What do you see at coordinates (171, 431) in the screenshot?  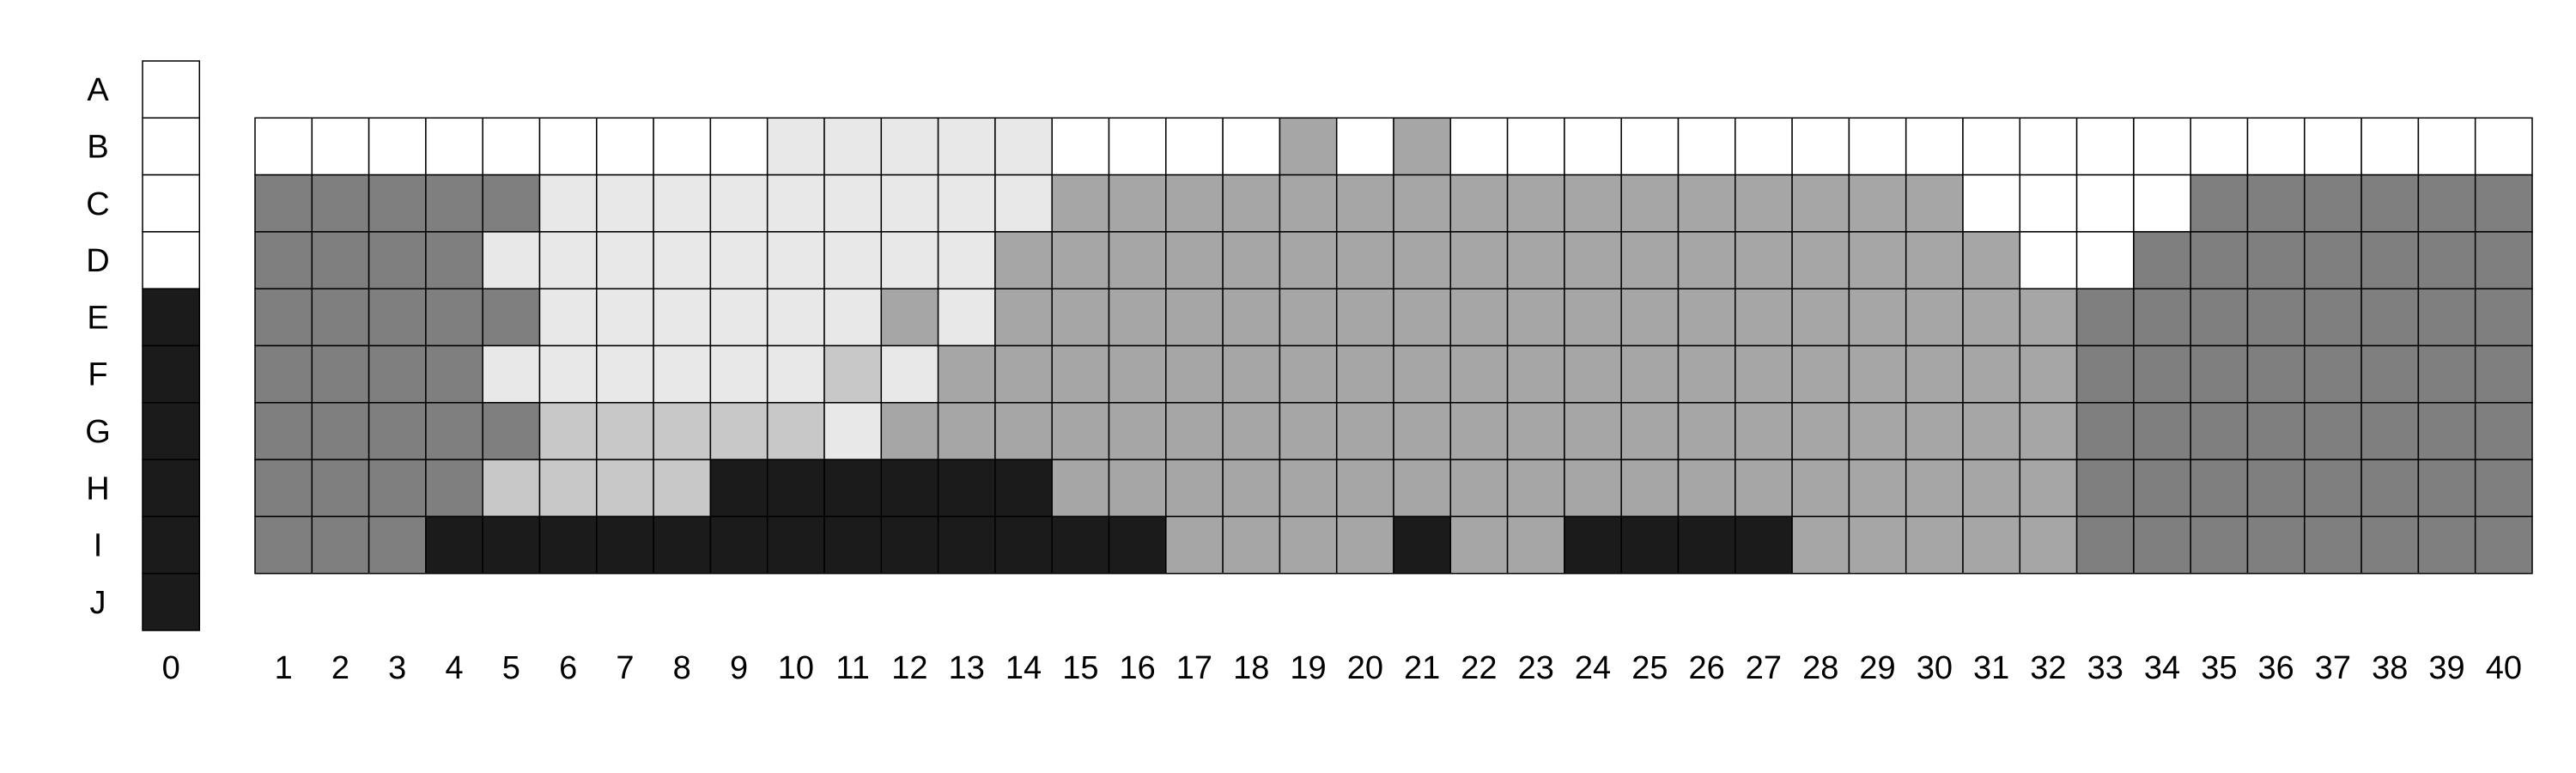 I see `reference-cell-g` at bounding box center [171, 431].